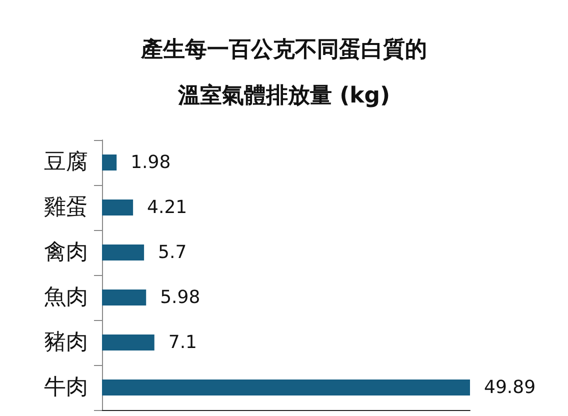 Image resolution: width=568 pixels, height=416 pixels. I want to click on y-tick-label: 牛肉, so click(66, 387).